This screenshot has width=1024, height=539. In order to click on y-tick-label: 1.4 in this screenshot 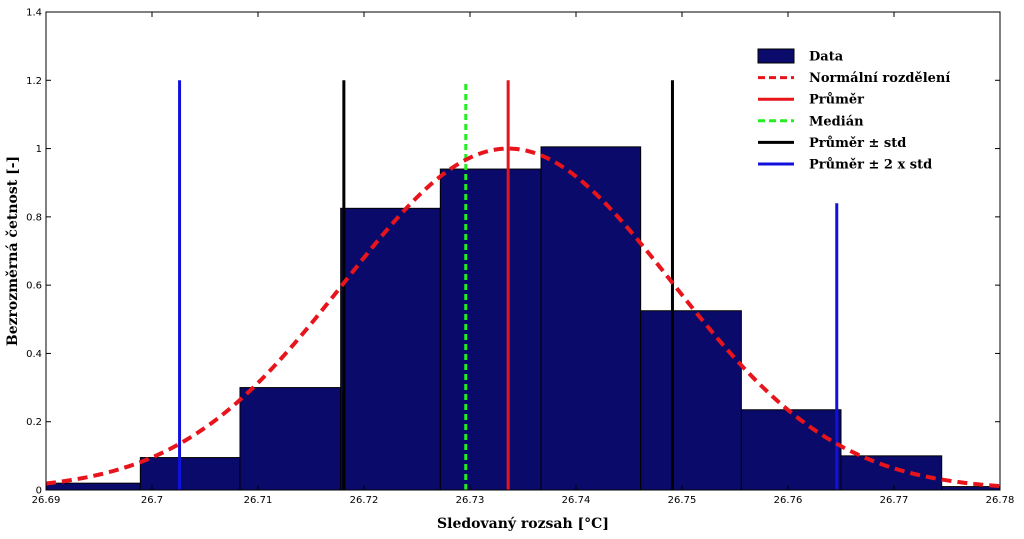, I will do `click(34, 13)`.